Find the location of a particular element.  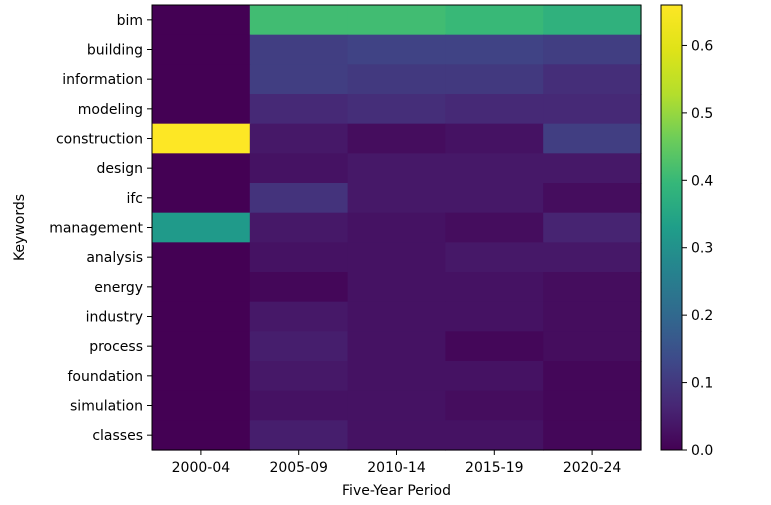

colorbar-tick-label: 0.3 is located at coordinates (702, 249).